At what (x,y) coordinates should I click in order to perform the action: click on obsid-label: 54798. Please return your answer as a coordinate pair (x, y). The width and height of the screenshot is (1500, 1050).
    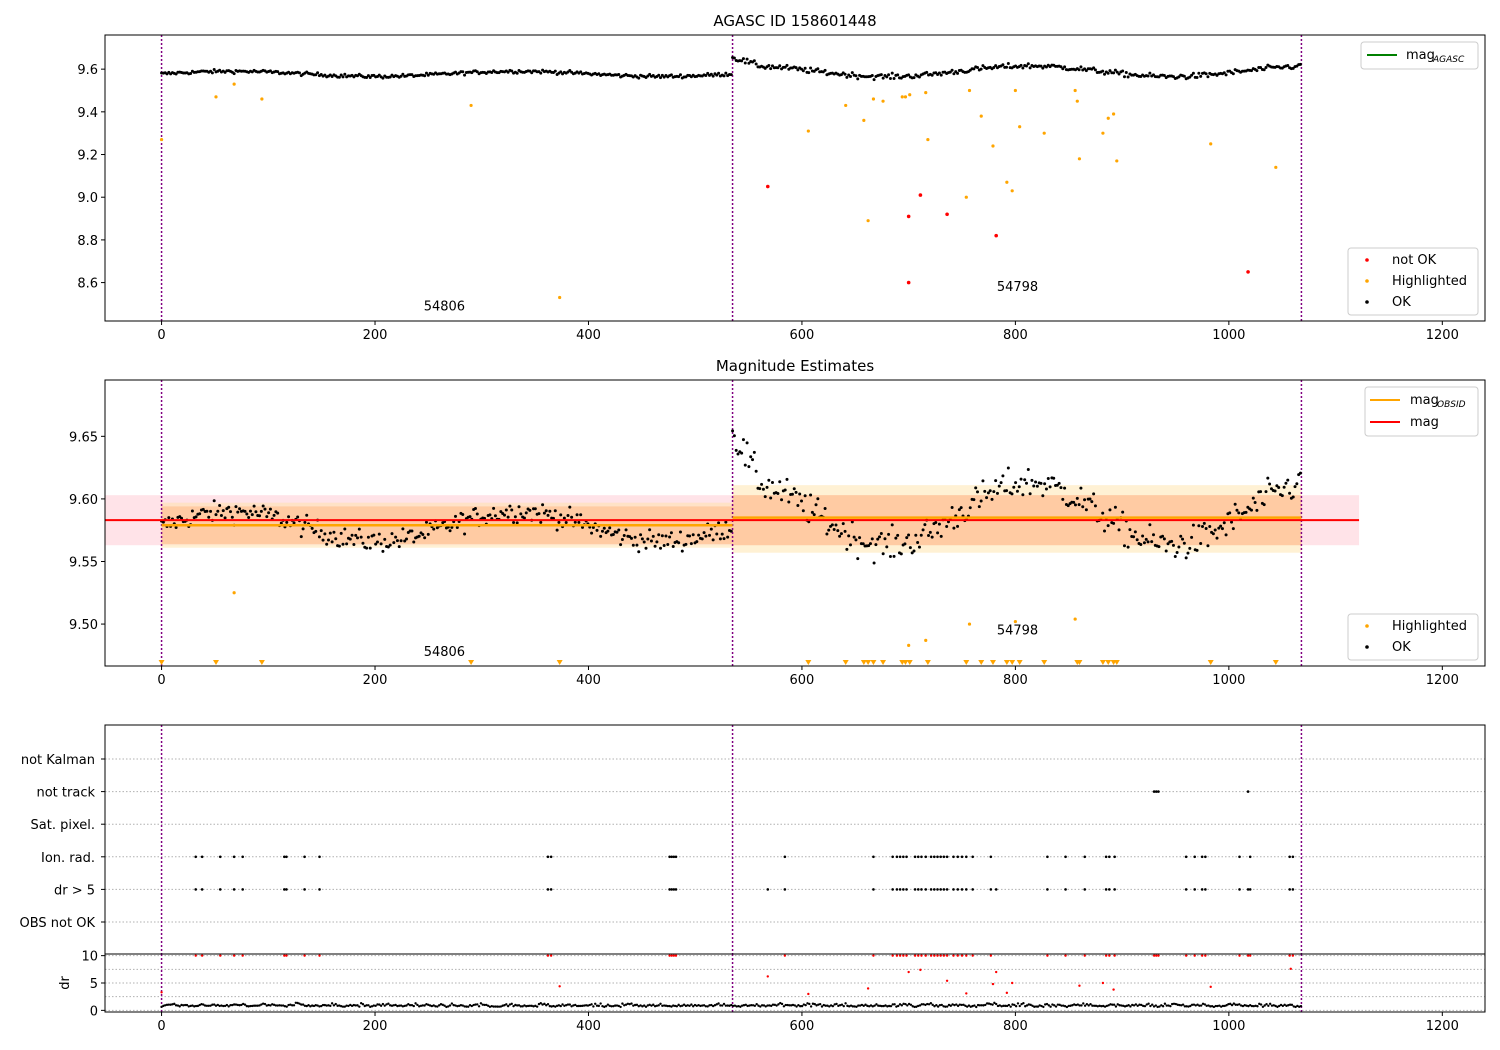
    Looking at the image, I should click on (1017, 631).